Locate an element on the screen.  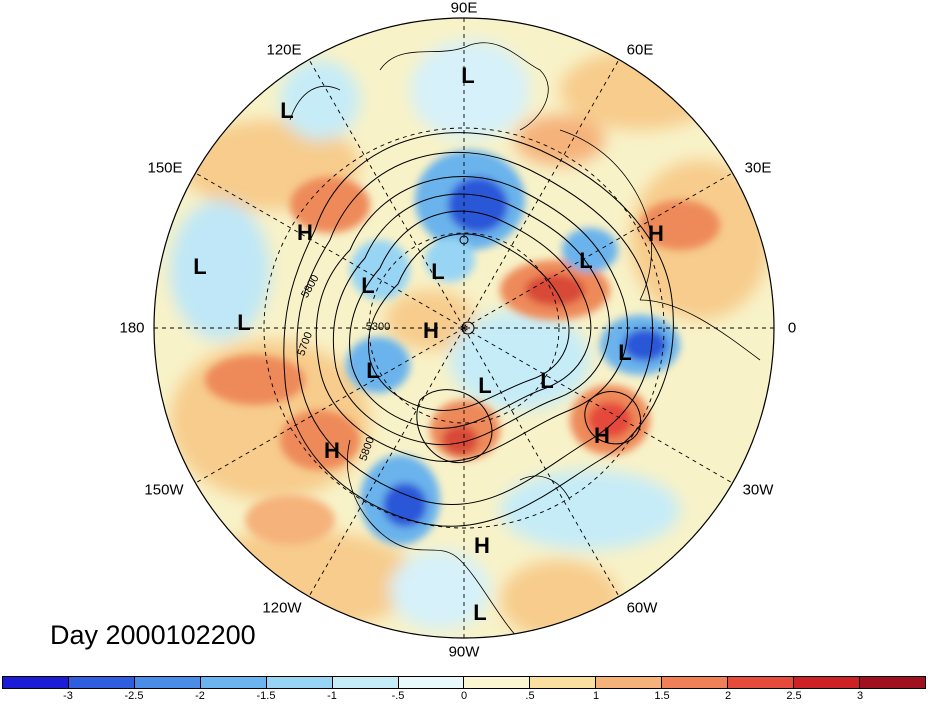
colorbar-tick-label: -3 is located at coordinates (68, 696).